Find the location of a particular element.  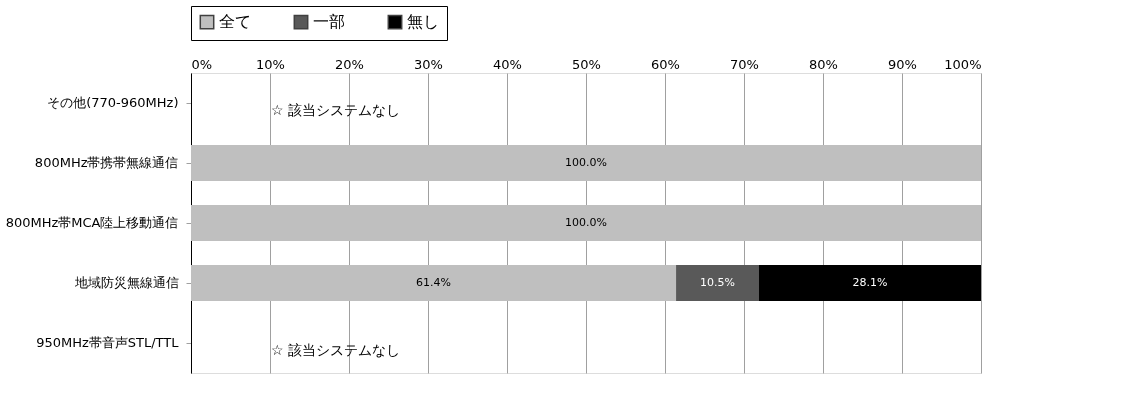

data-label: 28.1% is located at coordinates (870, 282).